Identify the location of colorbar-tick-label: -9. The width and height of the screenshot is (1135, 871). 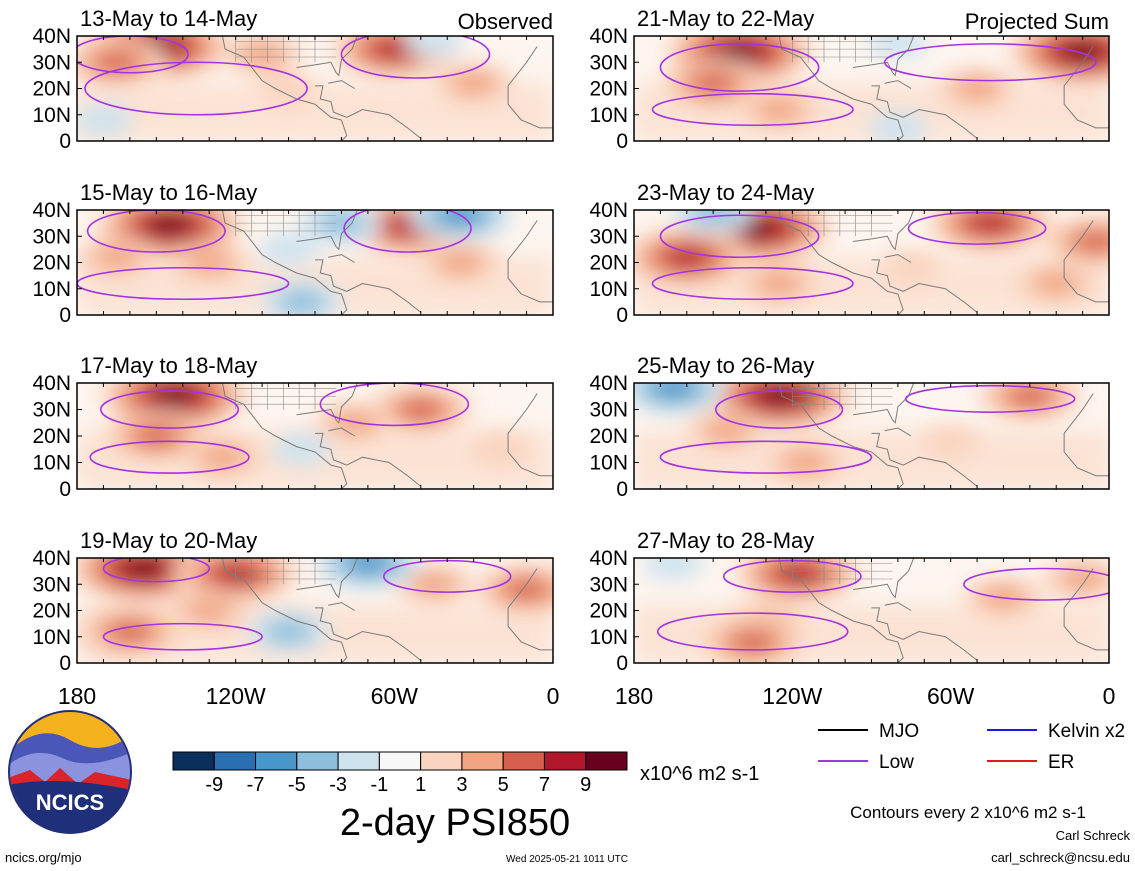
(214, 785).